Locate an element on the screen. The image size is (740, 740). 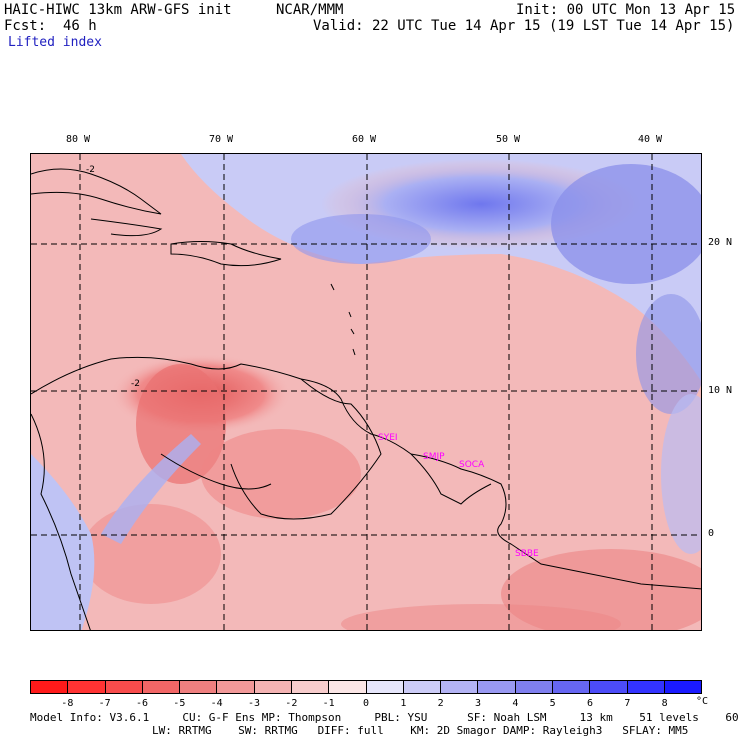
org-label: NCAR/MMM is located at coordinates (310, 10).